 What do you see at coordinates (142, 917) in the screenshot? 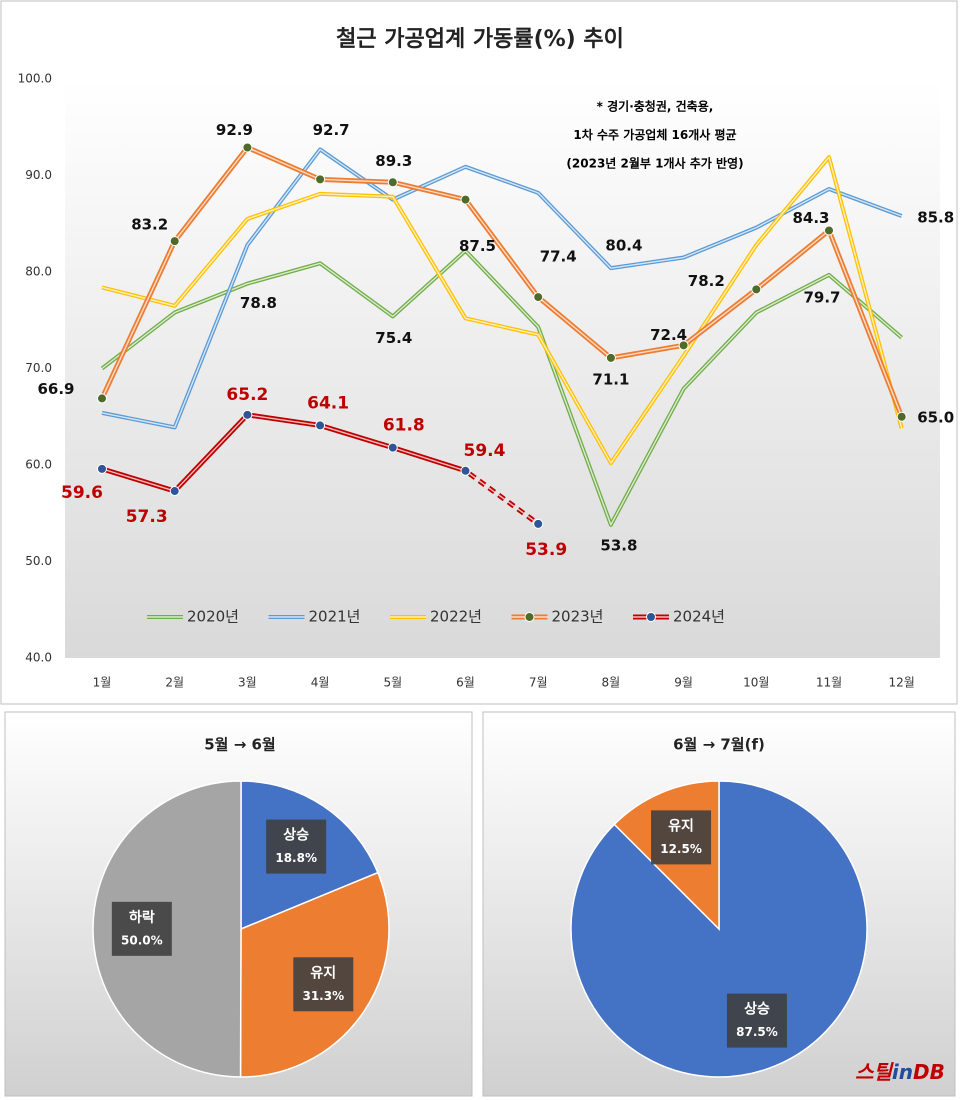
I see `slice-name: 하락` at bounding box center [142, 917].